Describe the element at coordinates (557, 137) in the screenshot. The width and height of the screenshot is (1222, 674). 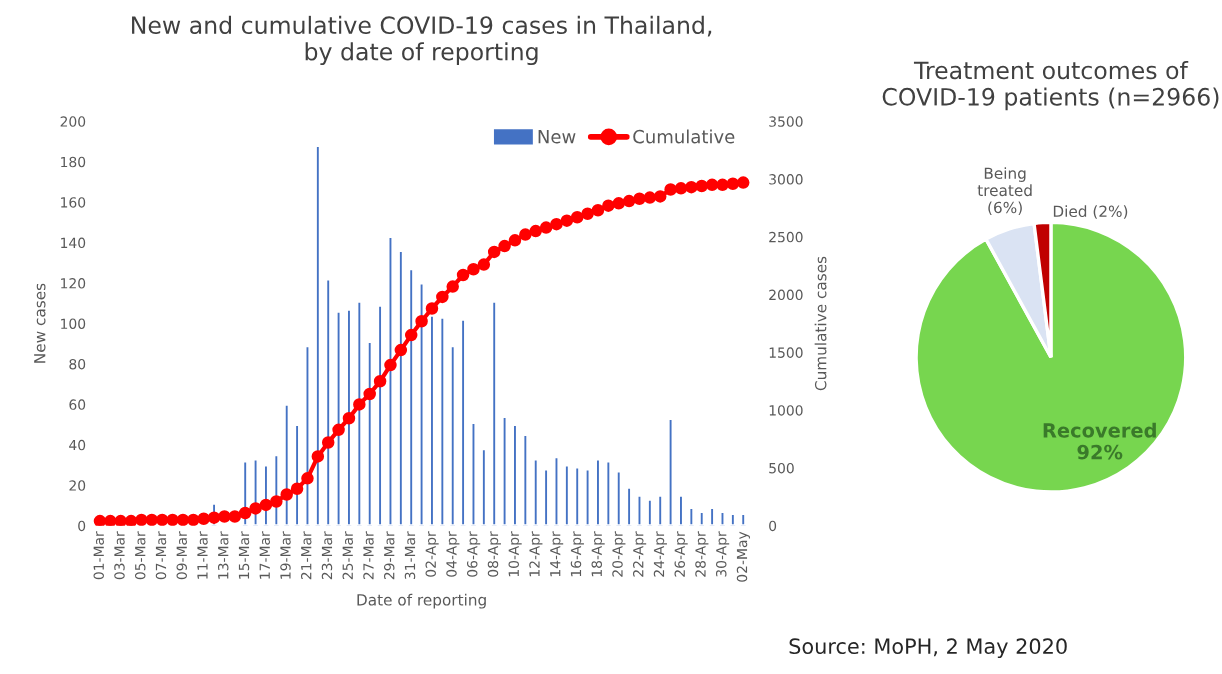
I see `legend-label: New` at that location.